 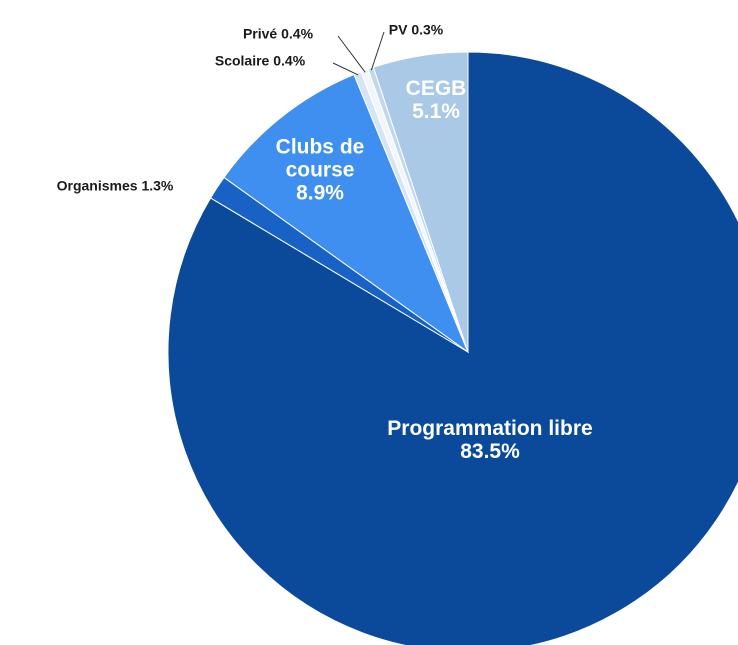 I want to click on slice-label: Scolaire 0.4%, so click(x=260, y=60).